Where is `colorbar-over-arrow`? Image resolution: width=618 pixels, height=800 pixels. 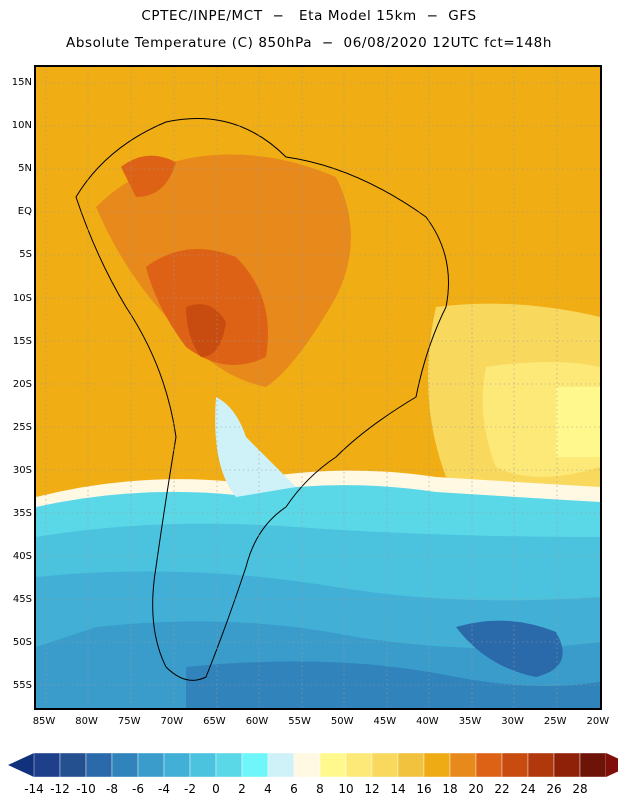 colorbar-over-arrow is located at coordinates (612, 765).